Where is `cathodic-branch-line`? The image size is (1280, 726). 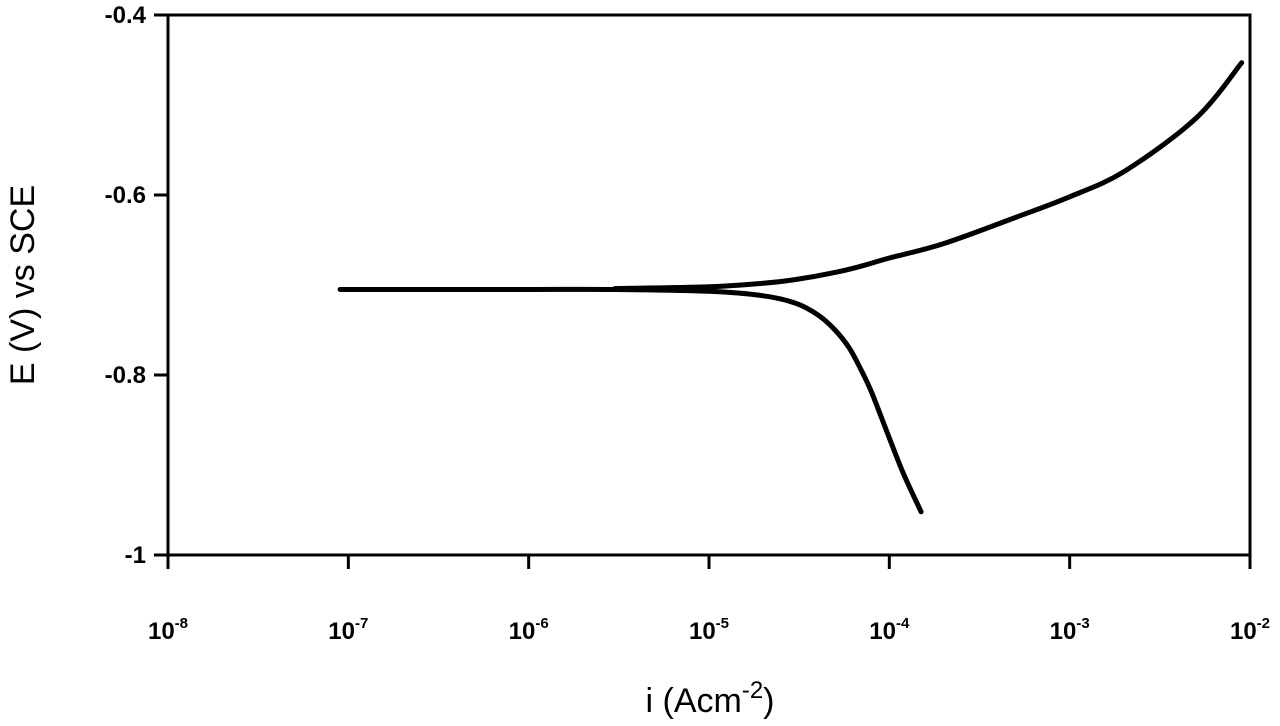 cathodic-branch-line is located at coordinates (630, 400).